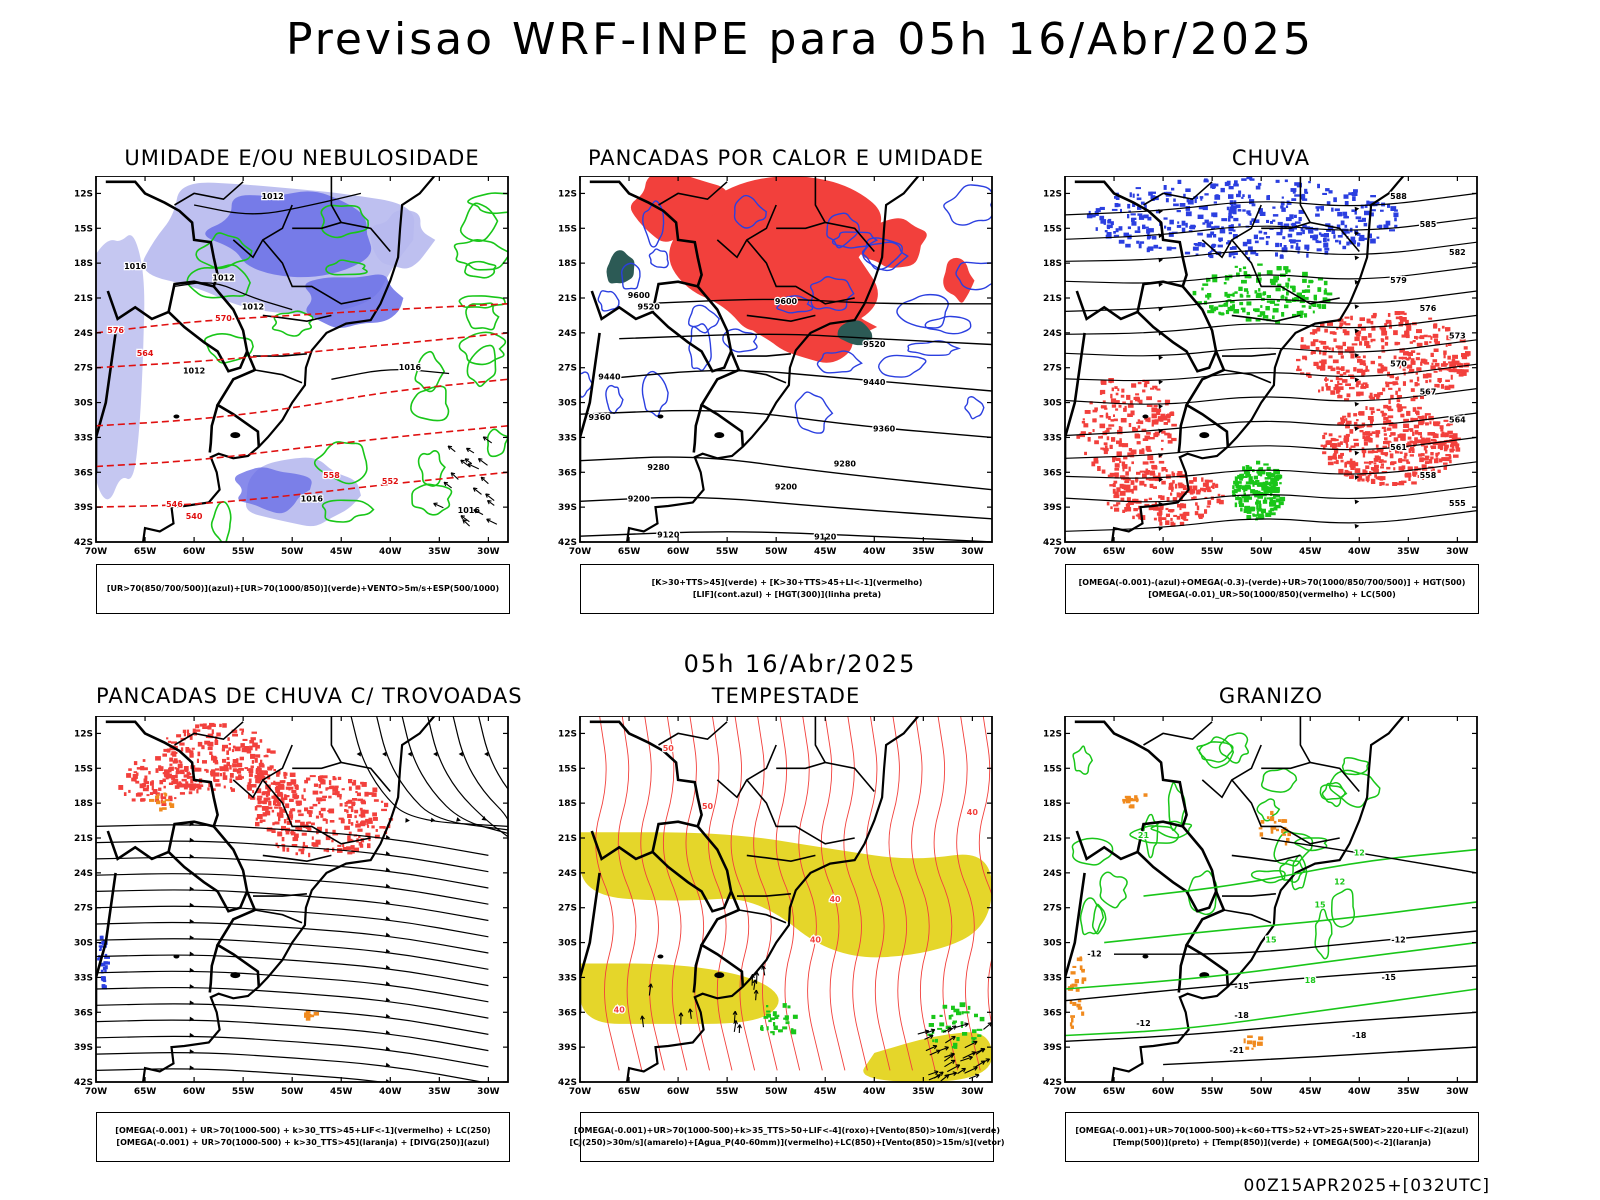 The height and width of the screenshot is (1200, 1600). Describe the element at coordinates (403, 239) in the screenshot. I see `humidity-area-light` at that location.